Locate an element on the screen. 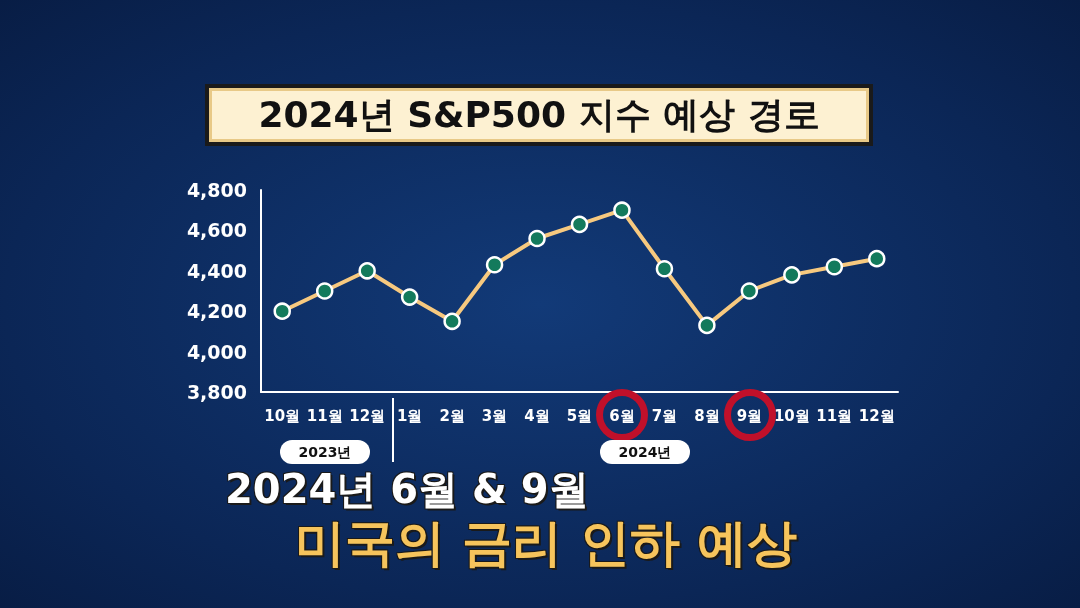 This screenshot has width=1080, height=608. text: 2023년 is located at coordinates (325, 452).